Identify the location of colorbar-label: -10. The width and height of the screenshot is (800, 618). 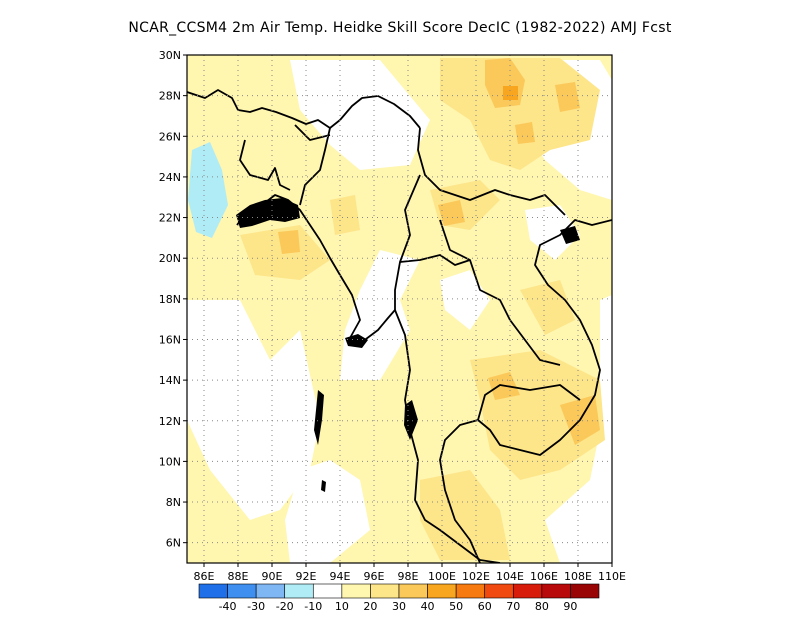
(313, 606).